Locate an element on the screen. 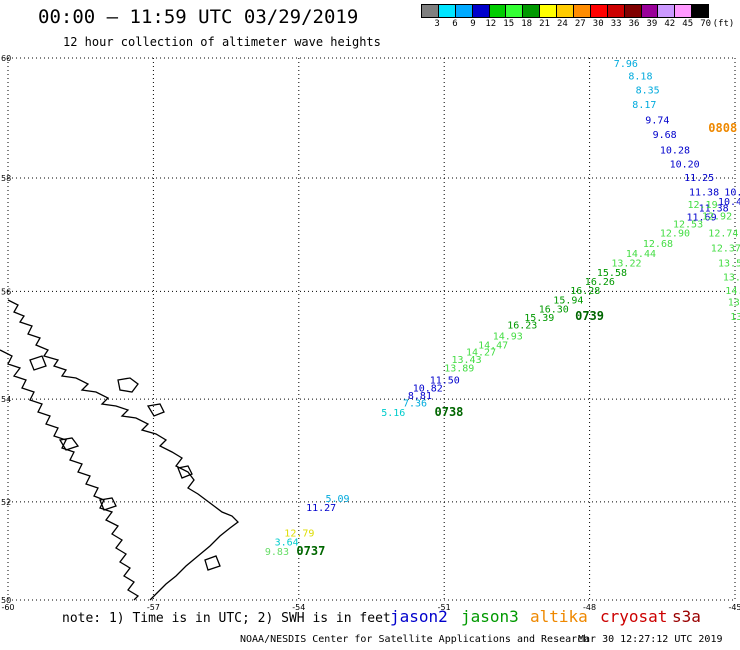  map-title: 00:00 – 11:59 UTC 03/29/2019 is located at coordinates (198, 17).